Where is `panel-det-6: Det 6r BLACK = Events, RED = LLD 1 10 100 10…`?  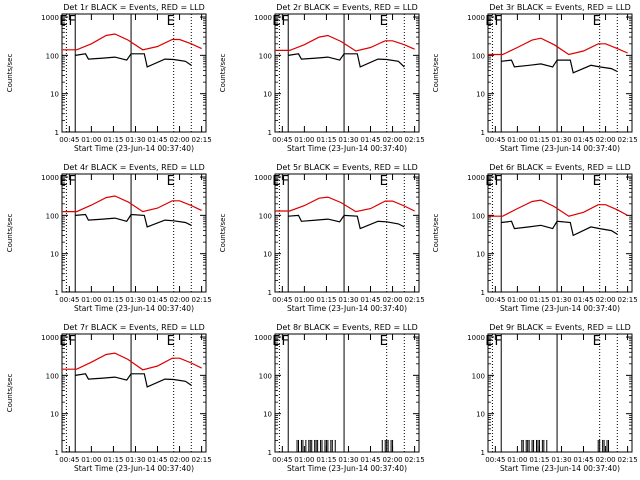
panel-det-6: Det 6r BLACK = Events, RED = LLD 1 10 100 10… is located at coordinates (535, 238).